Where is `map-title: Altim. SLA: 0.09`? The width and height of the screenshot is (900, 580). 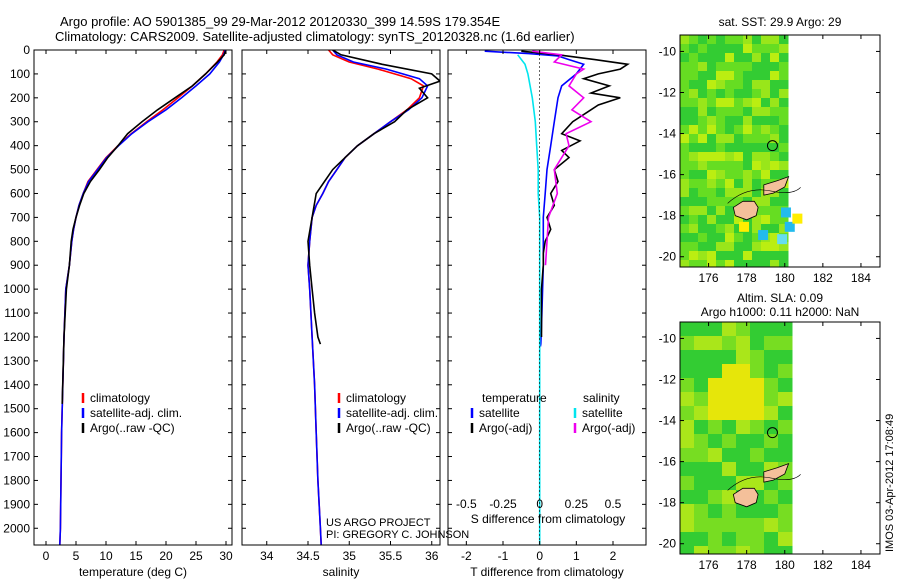 map-title: Altim. SLA: 0.09 is located at coordinates (780, 298).